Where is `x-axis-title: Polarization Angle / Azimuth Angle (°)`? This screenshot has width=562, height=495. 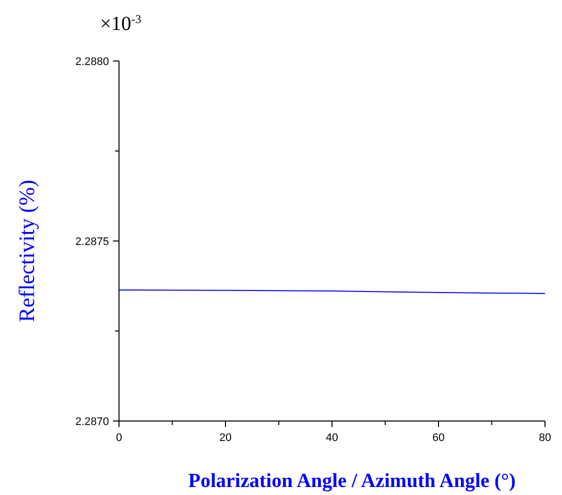 x-axis-title: Polarization Angle / Azimuth Angle (°) is located at coordinates (352, 481).